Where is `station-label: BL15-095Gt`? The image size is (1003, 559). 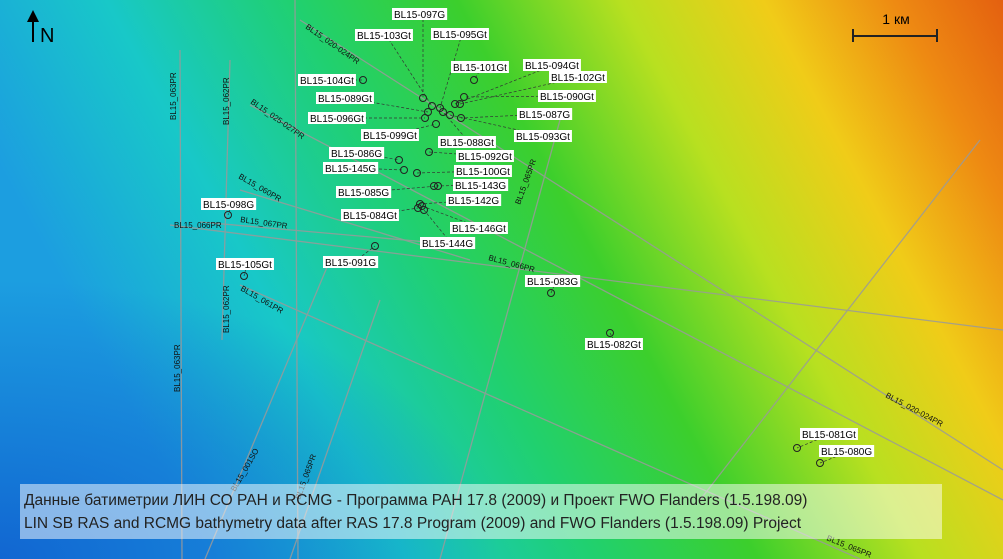
station-label: BL15-095Gt is located at coordinates (460, 35).